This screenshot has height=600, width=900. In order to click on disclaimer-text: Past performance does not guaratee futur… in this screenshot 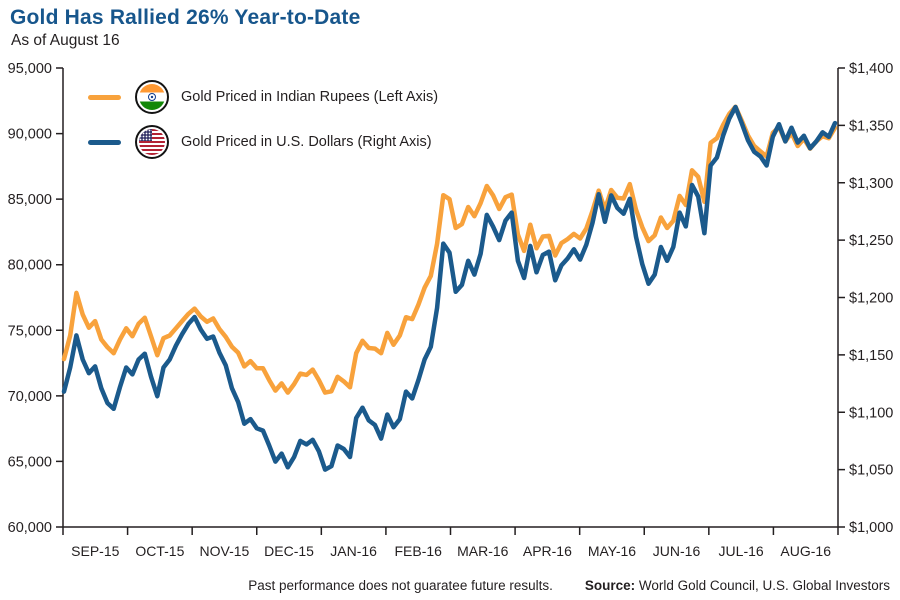, I will do `click(400, 585)`.